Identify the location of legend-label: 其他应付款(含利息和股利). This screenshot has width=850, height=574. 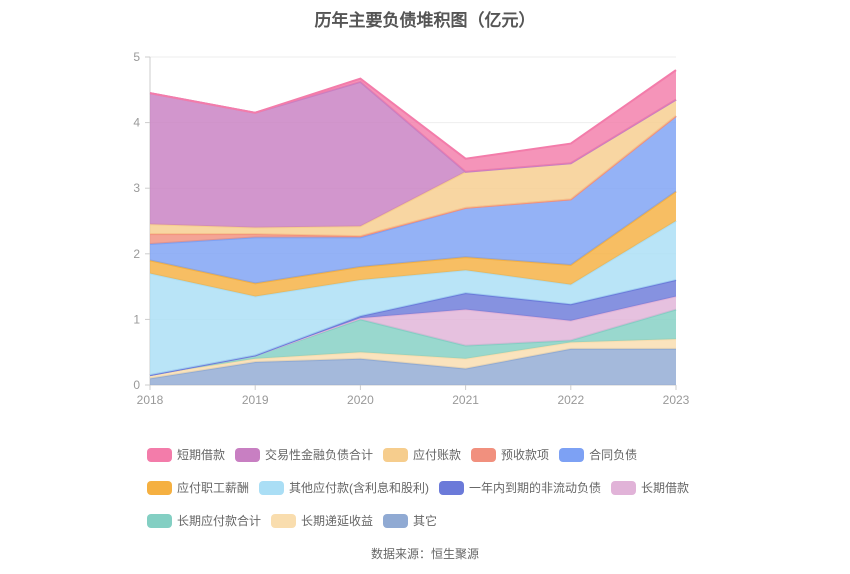
(359, 488).